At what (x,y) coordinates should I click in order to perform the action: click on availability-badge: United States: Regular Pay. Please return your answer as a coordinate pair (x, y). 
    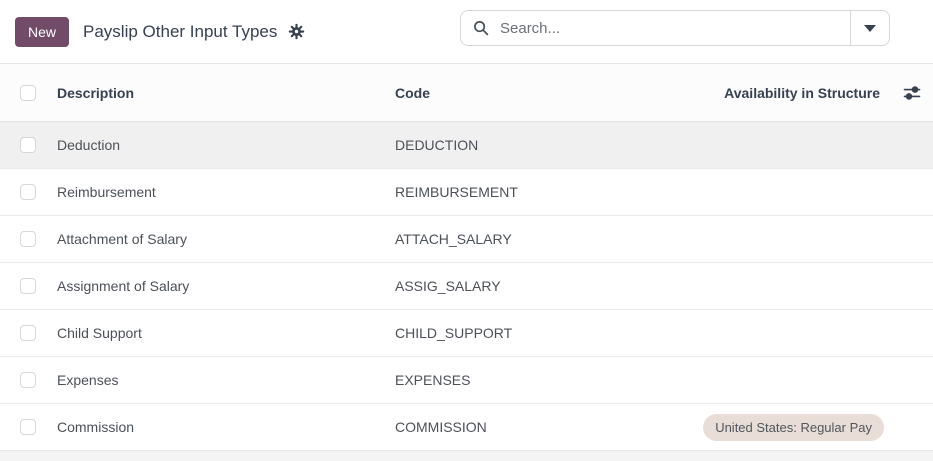
    Looking at the image, I should click on (793, 427).